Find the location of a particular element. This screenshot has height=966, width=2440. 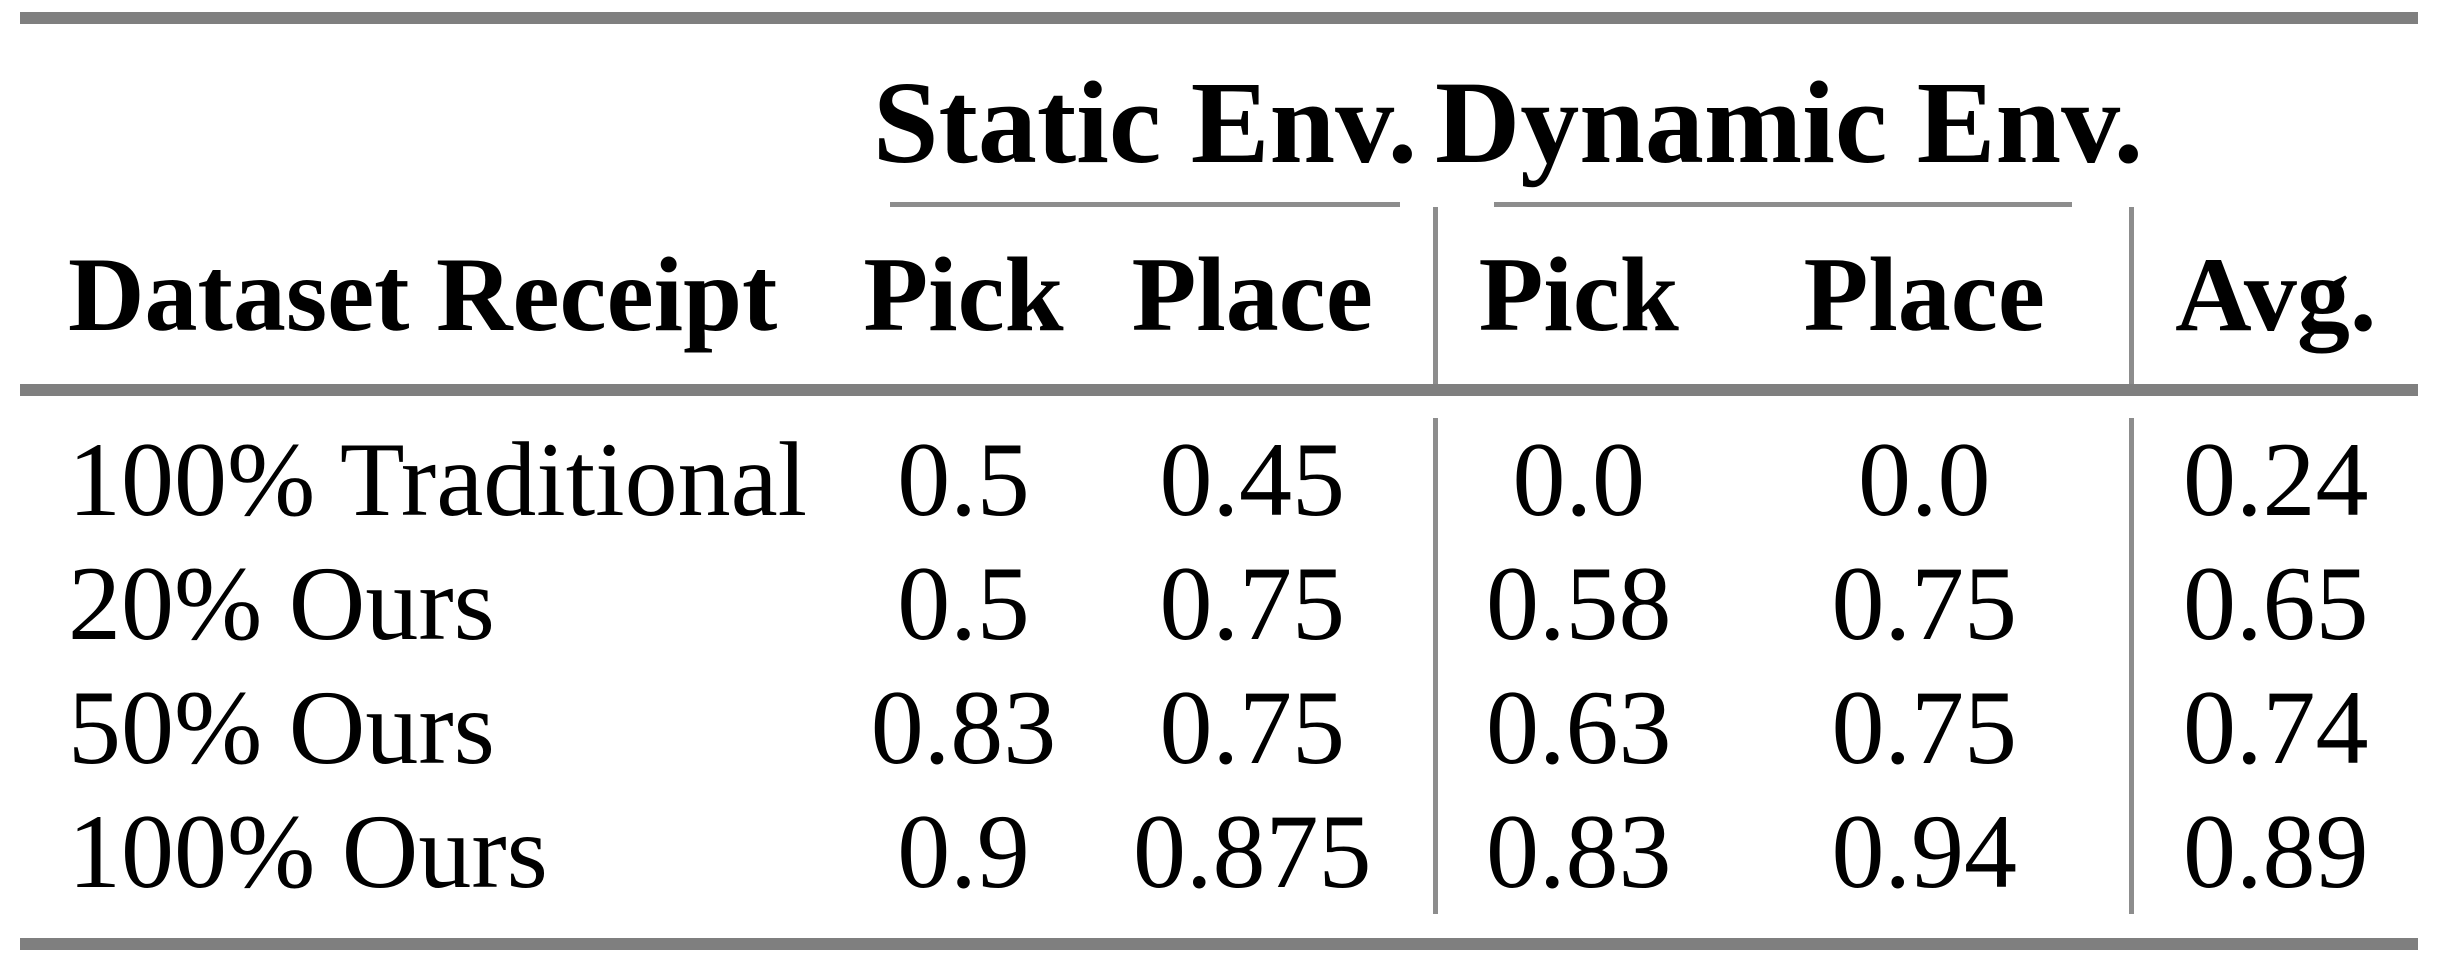

column-header-static-place: Place is located at coordinates (1254, 302).